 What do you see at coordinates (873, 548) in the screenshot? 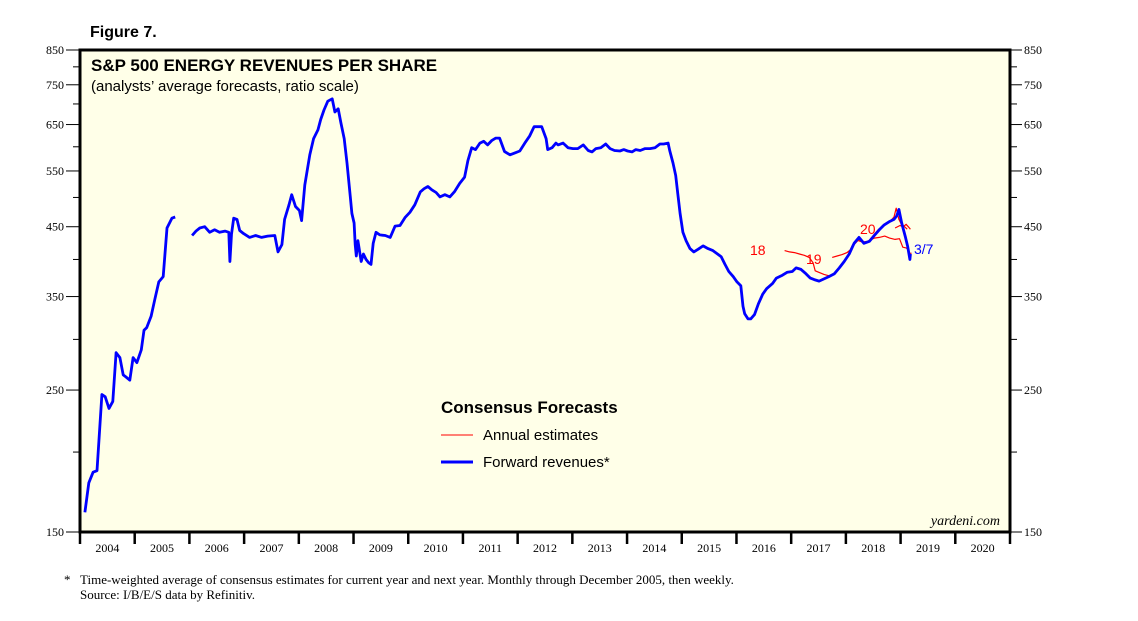
I see `x-tick-label: 2018` at bounding box center [873, 548].